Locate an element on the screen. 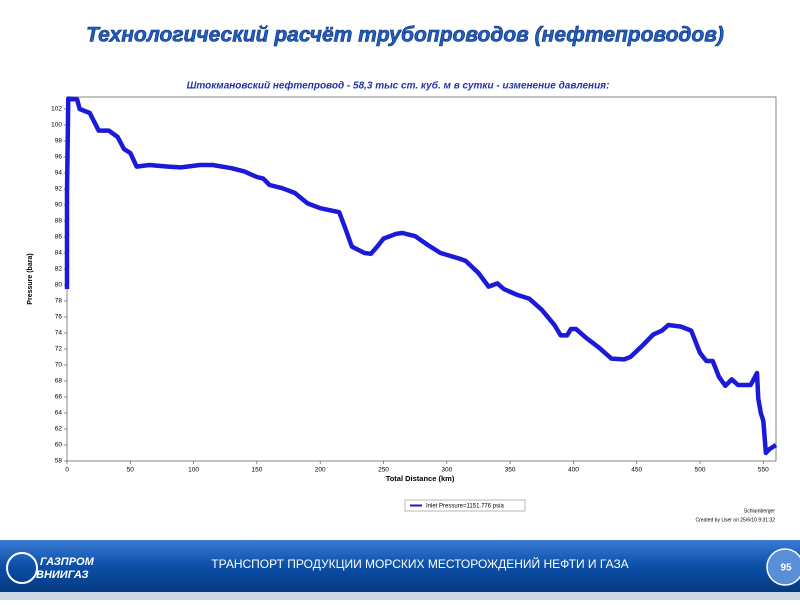 The image size is (800, 605). x-tick-label: 400 is located at coordinates (573, 470).